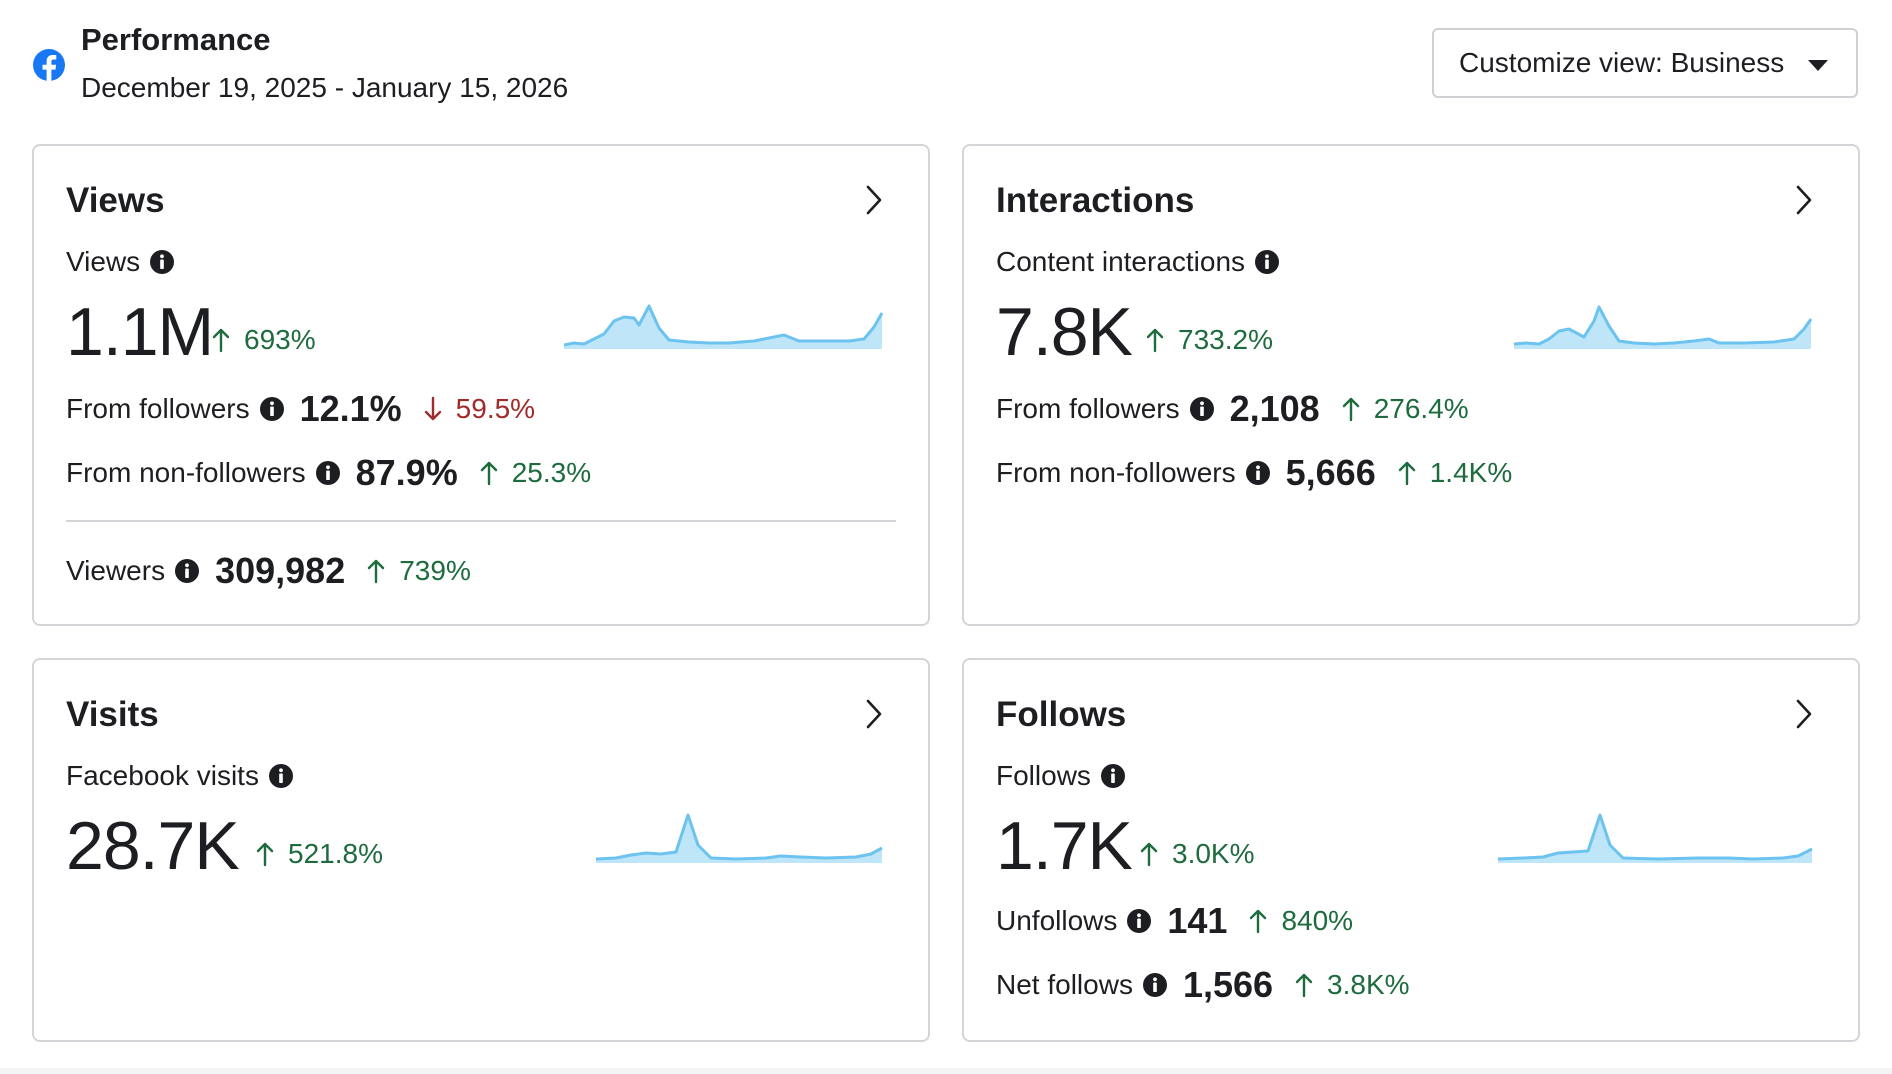  What do you see at coordinates (495, 408) in the screenshot?
I see `change-text: 59.5%` at bounding box center [495, 408].